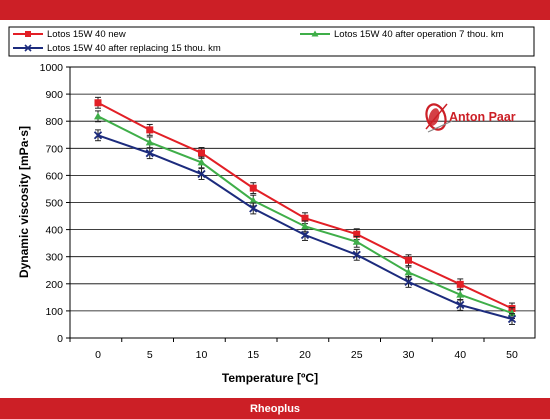 The height and width of the screenshot is (419, 550). I want to click on legend-box, so click(271, 41).